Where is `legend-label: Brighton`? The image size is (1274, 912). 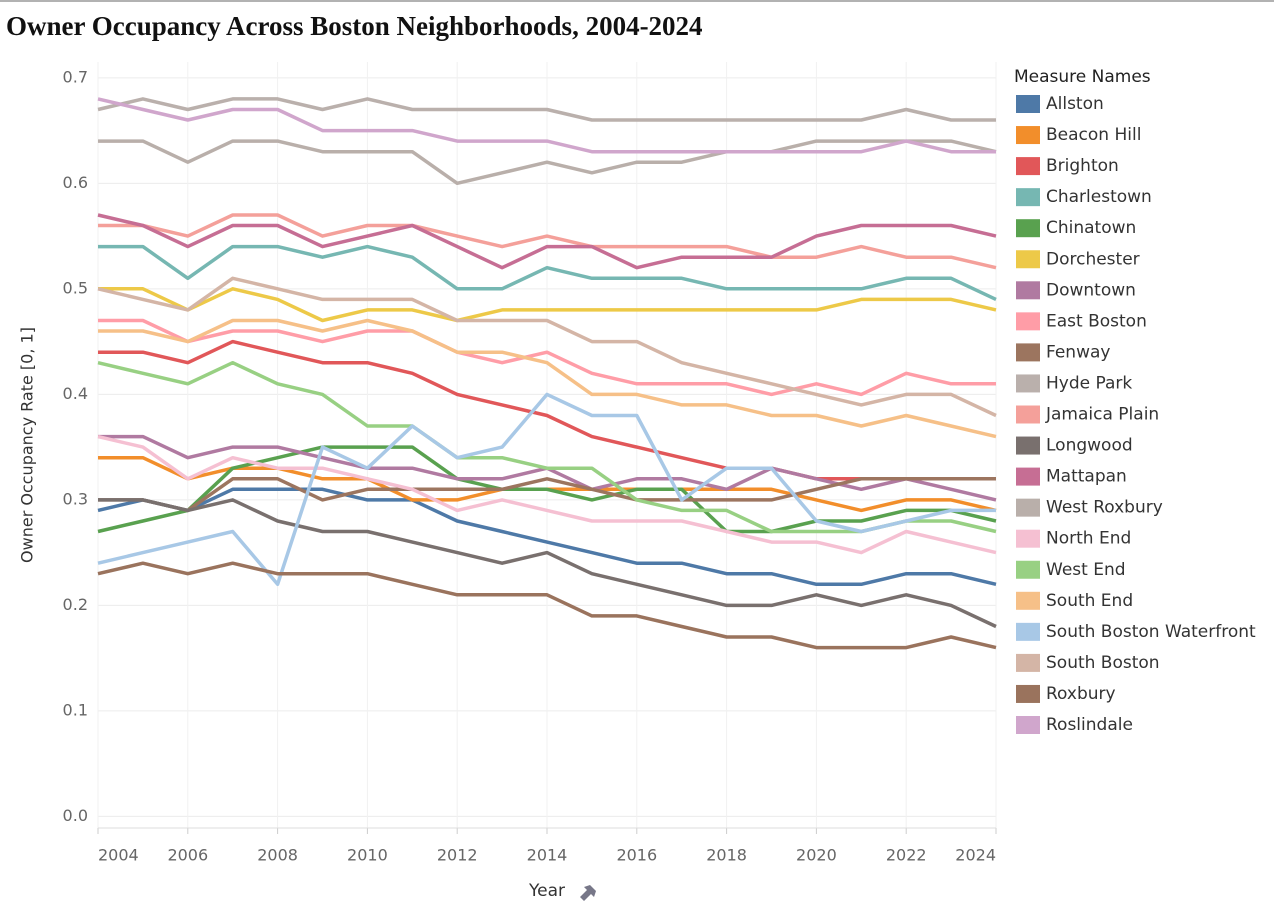 legend-label: Brighton is located at coordinates (1082, 166).